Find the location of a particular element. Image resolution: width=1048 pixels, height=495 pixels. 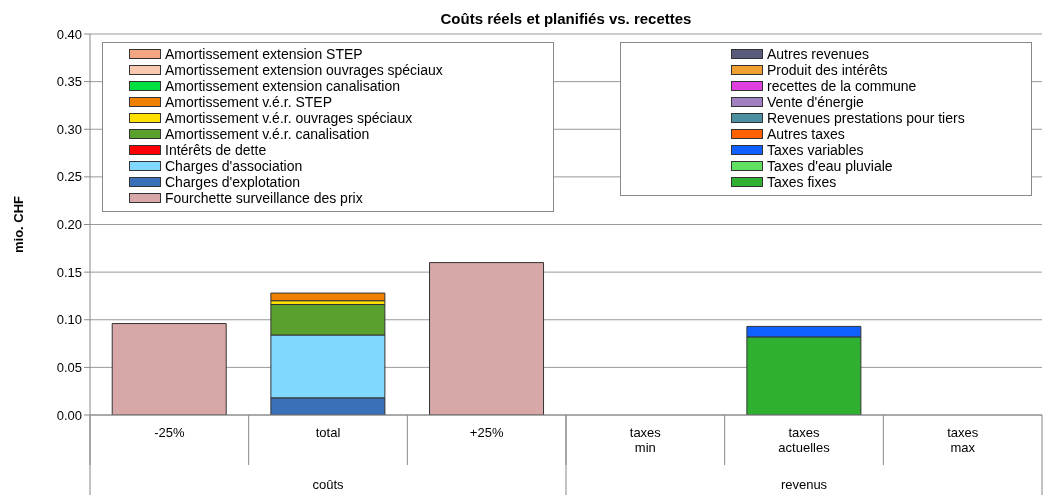

legend-label: Taxes fixes is located at coordinates (802, 182).